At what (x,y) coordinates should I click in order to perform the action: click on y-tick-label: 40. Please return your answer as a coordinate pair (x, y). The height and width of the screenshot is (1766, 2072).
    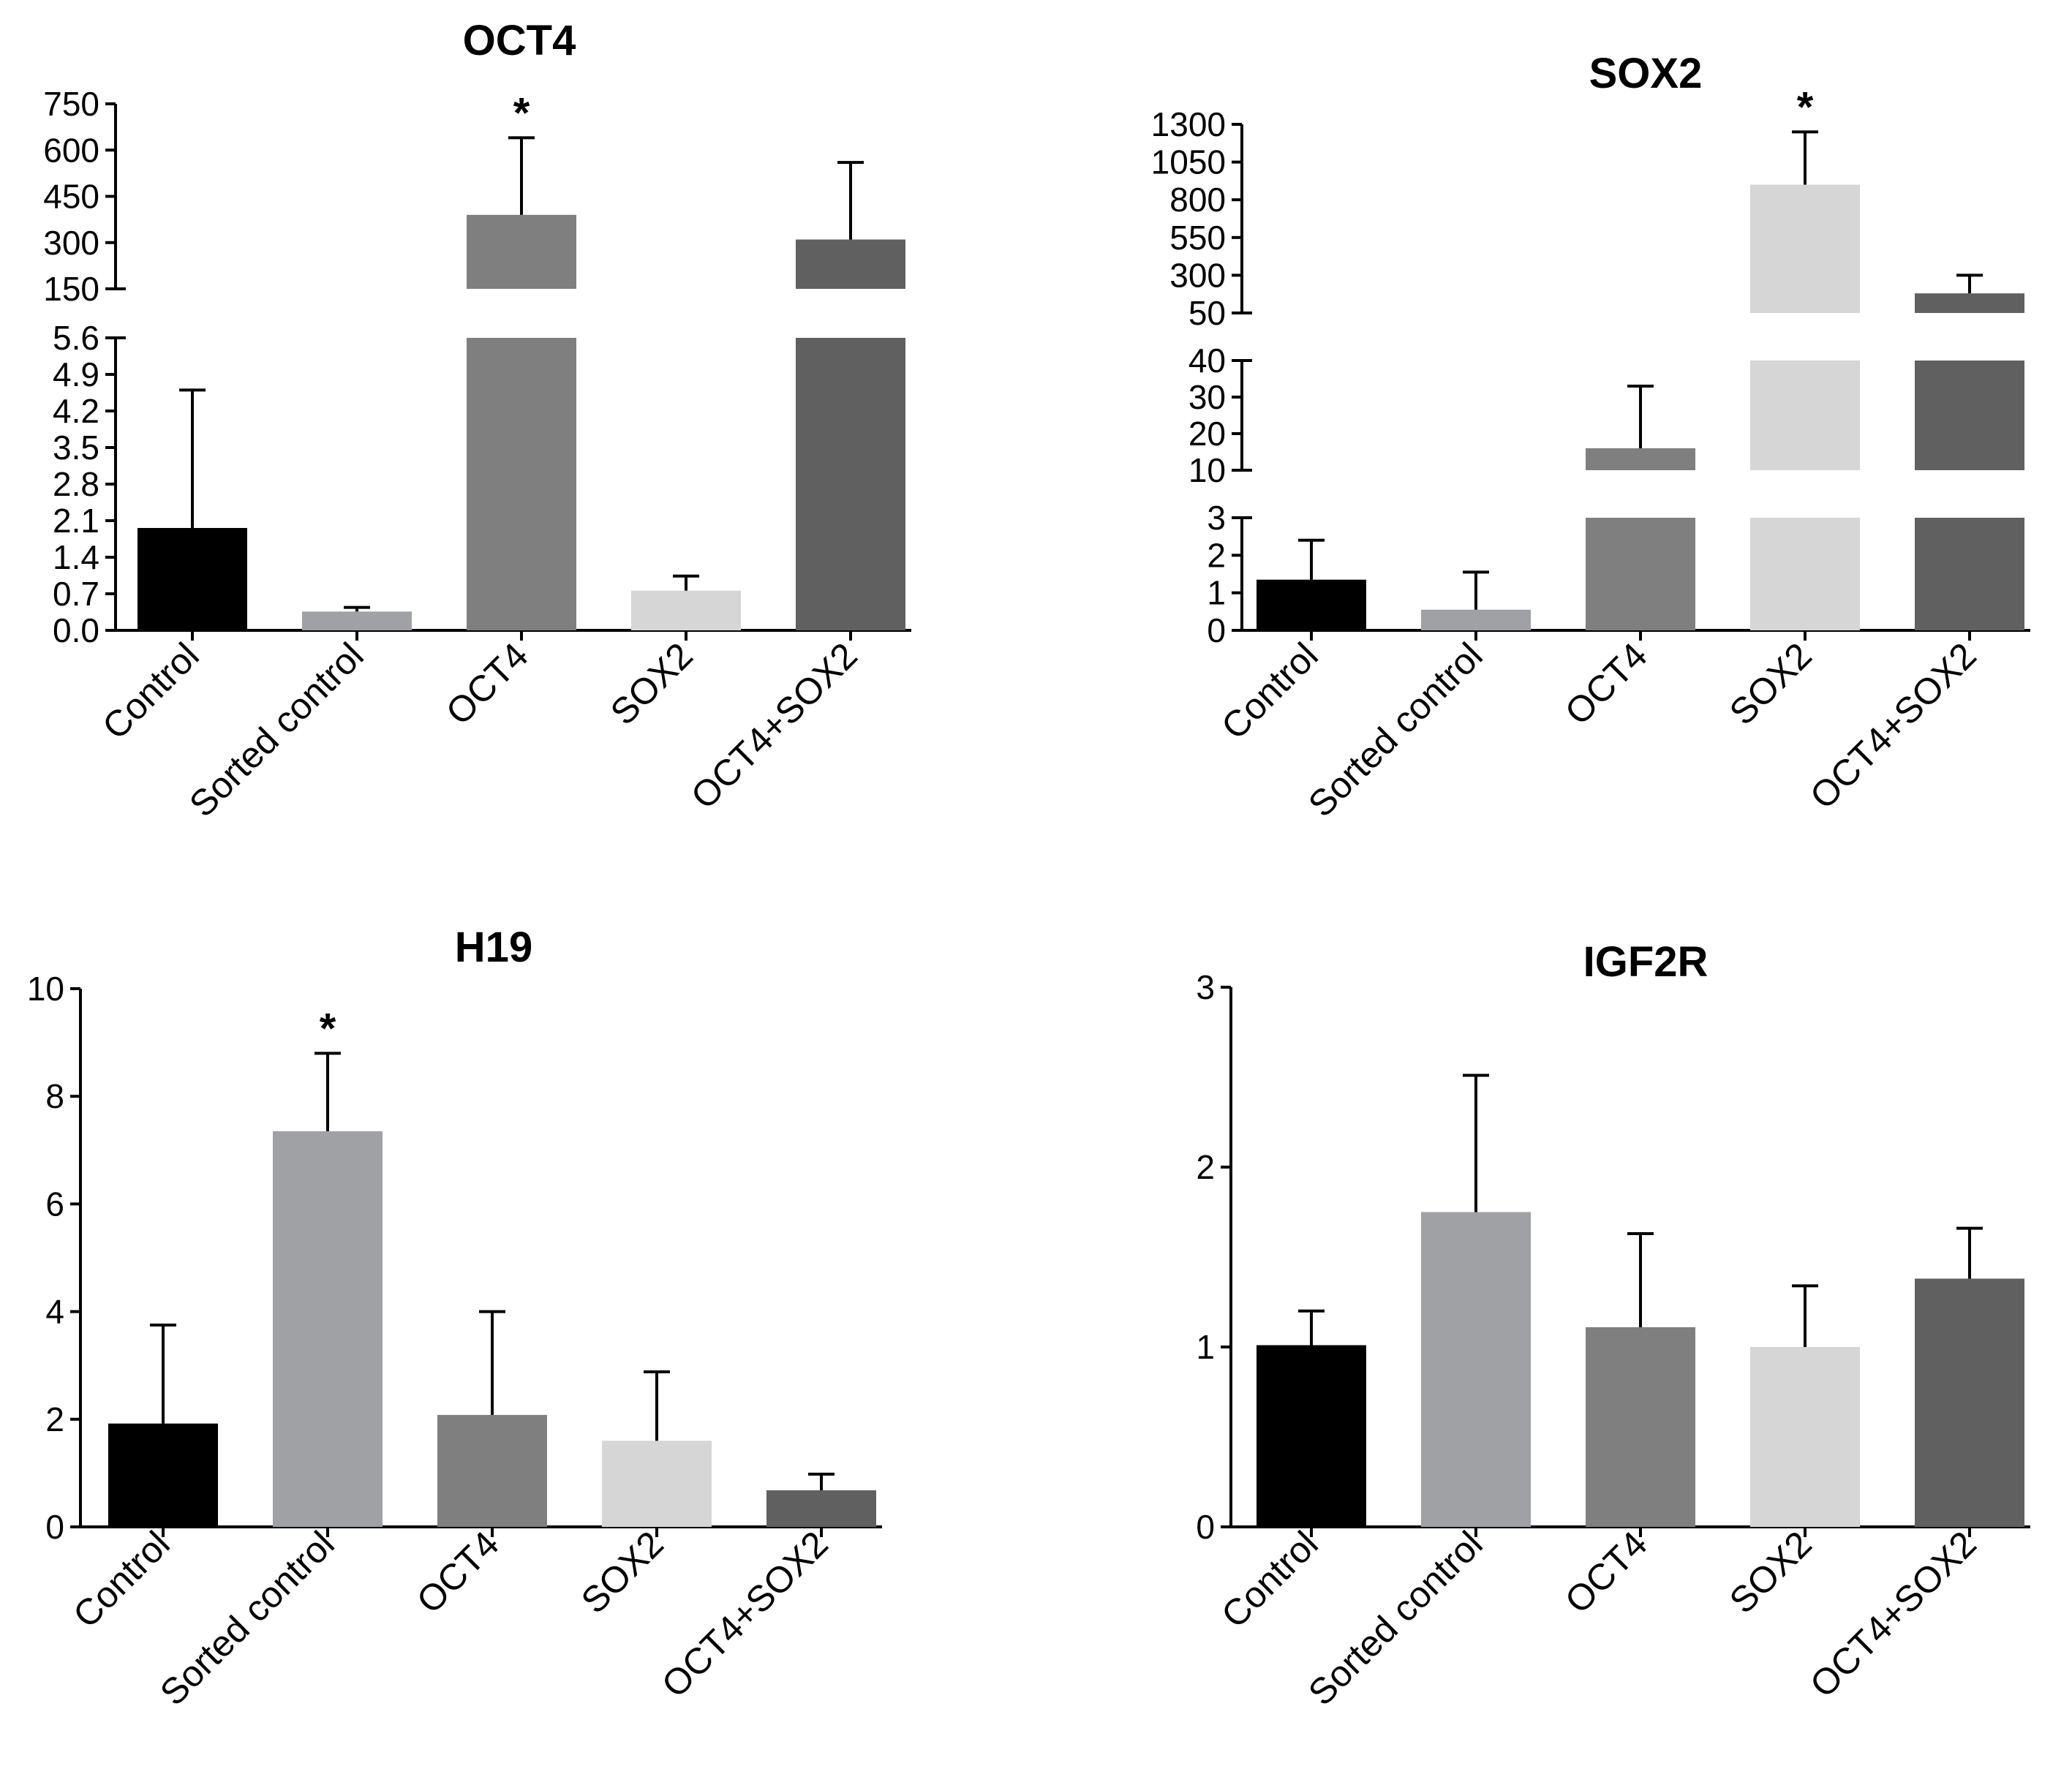
    Looking at the image, I should click on (1207, 360).